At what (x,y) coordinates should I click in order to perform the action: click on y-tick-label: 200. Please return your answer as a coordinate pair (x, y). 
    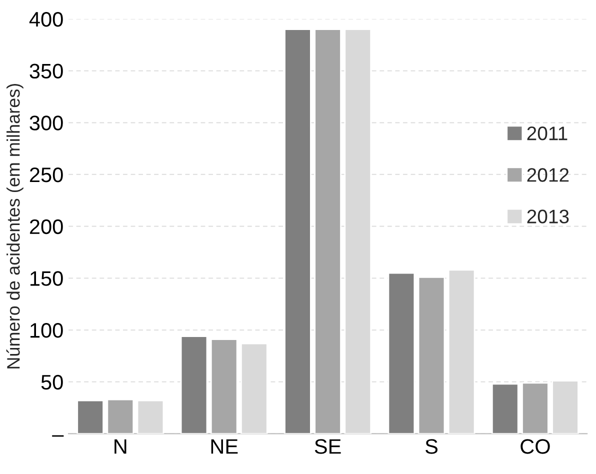
    Looking at the image, I should click on (46, 226).